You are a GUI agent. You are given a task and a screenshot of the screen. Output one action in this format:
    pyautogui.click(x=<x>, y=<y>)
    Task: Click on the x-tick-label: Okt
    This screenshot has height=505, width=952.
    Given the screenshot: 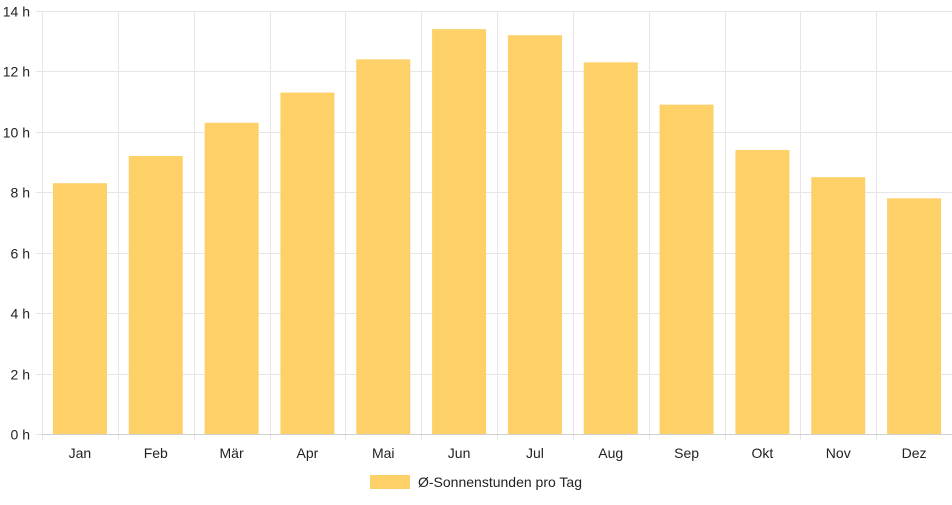 What is the action you would take?
    pyautogui.click(x=763, y=453)
    